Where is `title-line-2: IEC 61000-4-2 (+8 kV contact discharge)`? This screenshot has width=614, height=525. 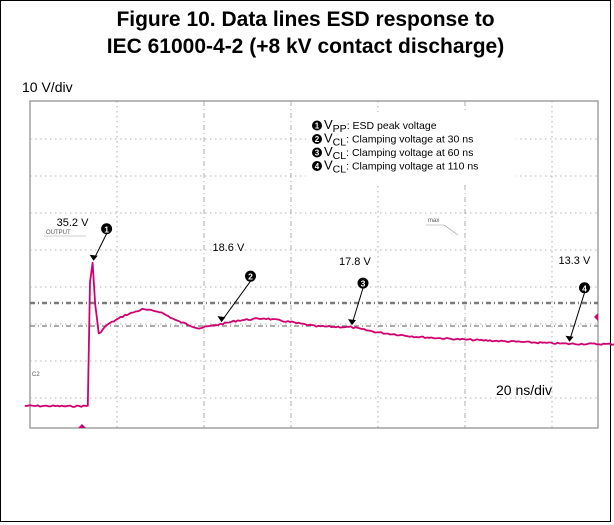 title-line-2: IEC 61000-4-2 (+8 kV contact discharge) is located at coordinates (305, 46).